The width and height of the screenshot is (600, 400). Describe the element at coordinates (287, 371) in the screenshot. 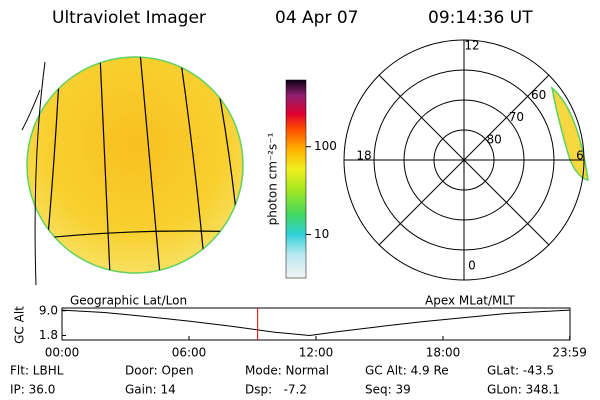

I see `status-field: Mode: Normal` at that location.